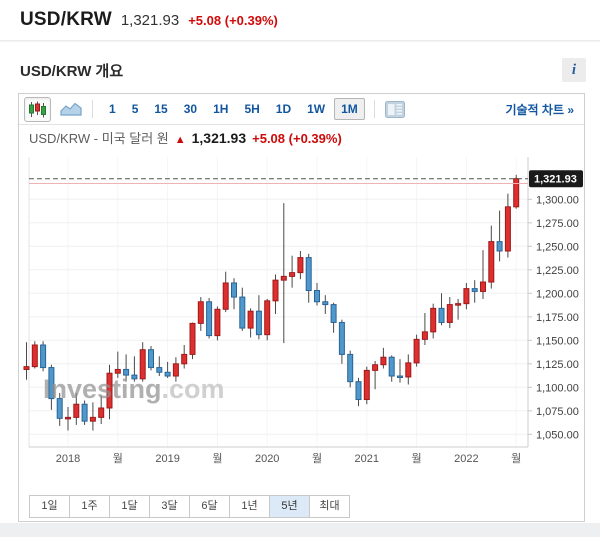  I want to click on y-axis-label: 1,050.00, so click(557, 435).